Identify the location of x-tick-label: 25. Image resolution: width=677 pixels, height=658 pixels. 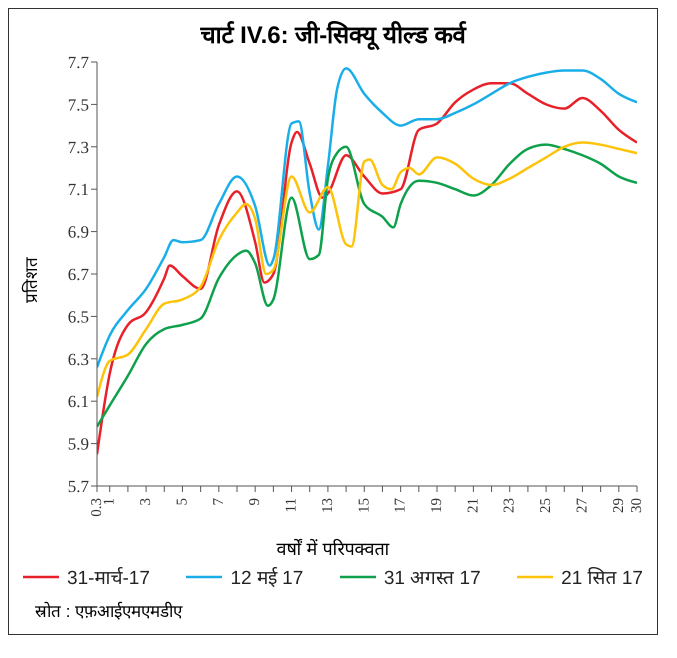
(546, 505).